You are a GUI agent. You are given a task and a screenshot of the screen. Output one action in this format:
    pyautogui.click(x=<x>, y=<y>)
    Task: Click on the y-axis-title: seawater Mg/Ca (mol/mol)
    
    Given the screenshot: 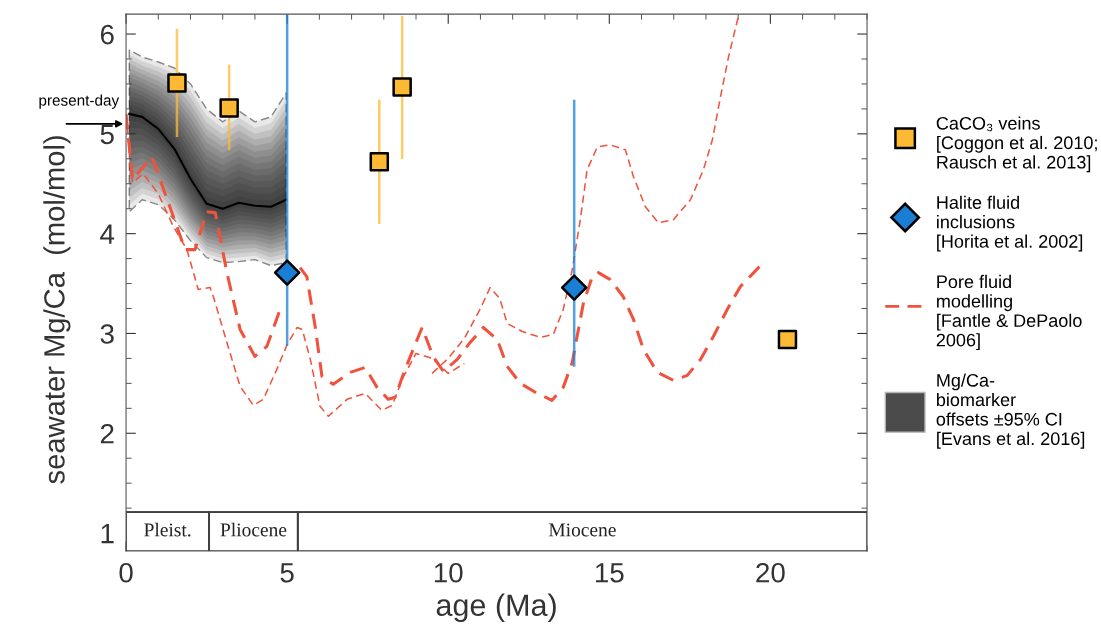 What is the action you would take?
    pyautogui.click(x=57, y=310)
    